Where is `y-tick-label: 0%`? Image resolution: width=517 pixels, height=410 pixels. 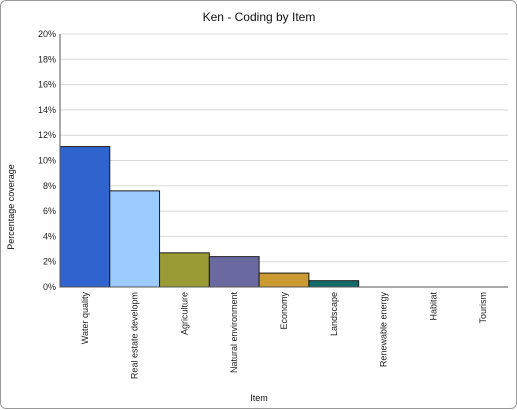
y-tick-label: 0% is located at coordinates (49, 287).